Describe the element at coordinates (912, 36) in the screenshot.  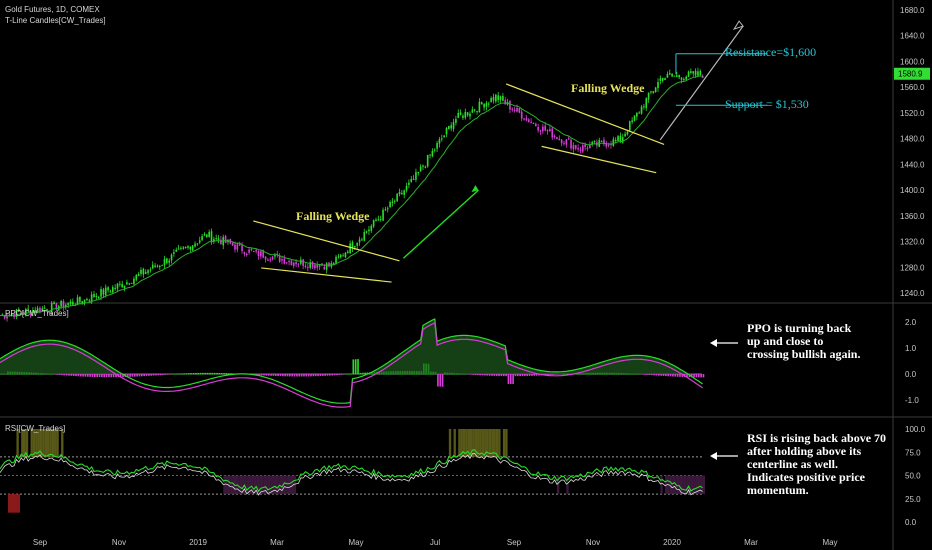
I see `price-tick-label: 1640.0` at that location.